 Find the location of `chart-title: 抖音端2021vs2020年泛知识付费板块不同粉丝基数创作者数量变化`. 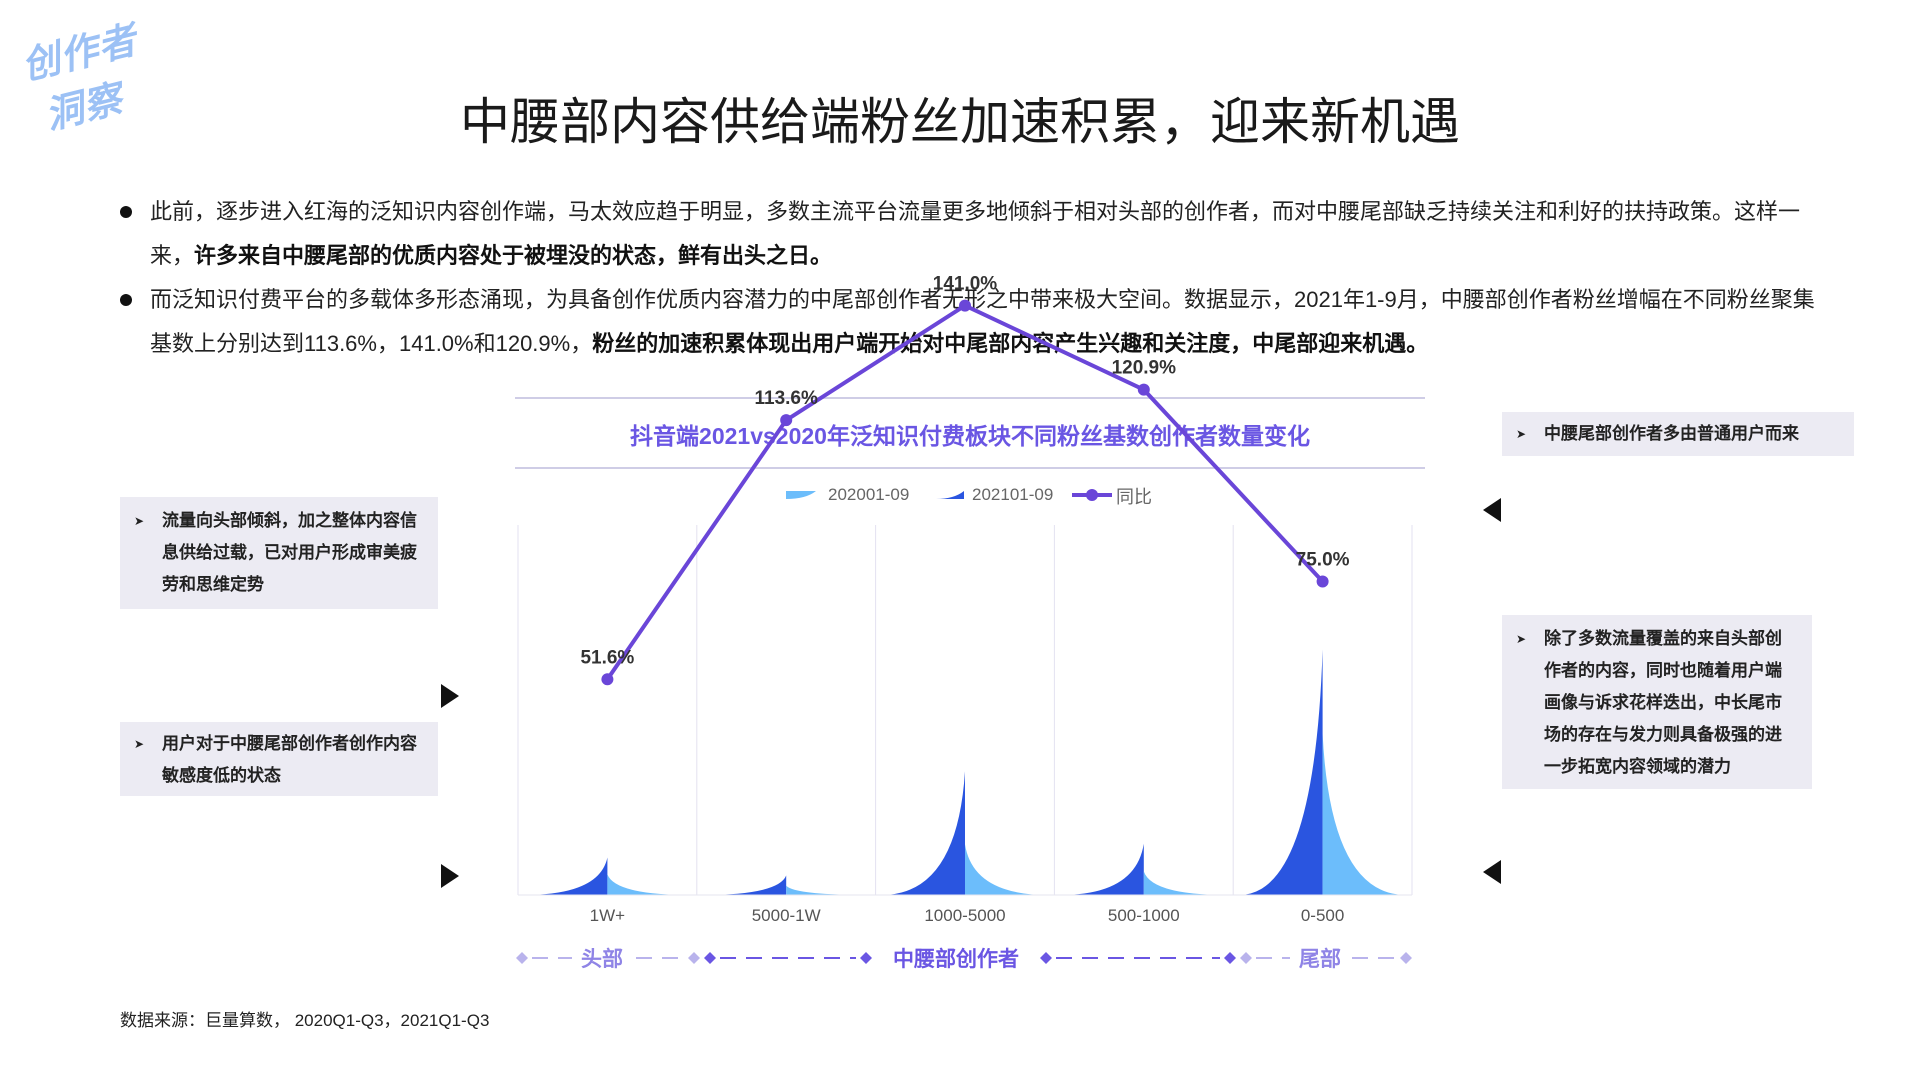

chart-title: 抖音端2021vs2020年泛知识付费板块不同粉丝基数创作者数量变化 is located at coordinates (970, 436).